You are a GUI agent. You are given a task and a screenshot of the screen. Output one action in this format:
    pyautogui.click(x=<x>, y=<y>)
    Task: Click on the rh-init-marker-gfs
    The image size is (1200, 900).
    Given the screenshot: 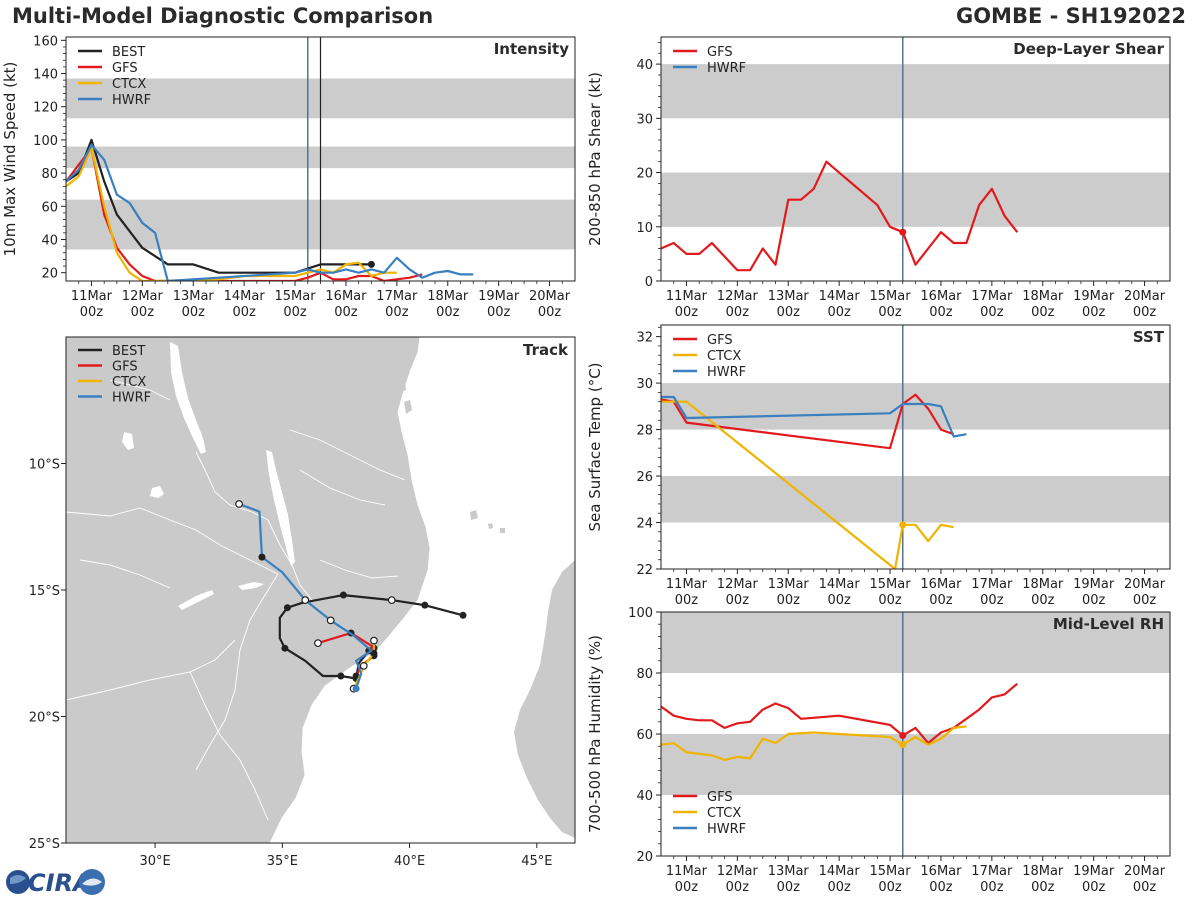 What is the action you would take?
    pyautogui.click(x=903, y=736)
    